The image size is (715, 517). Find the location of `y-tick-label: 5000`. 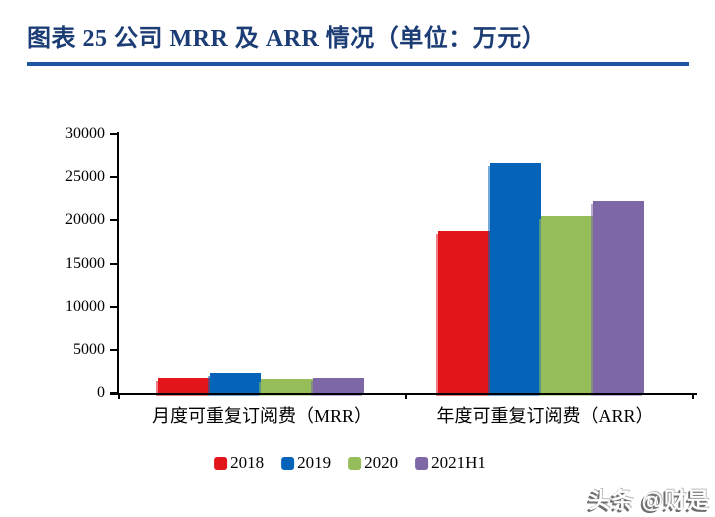

y-tick-label: 5000 is located at coordinates (89, 349).